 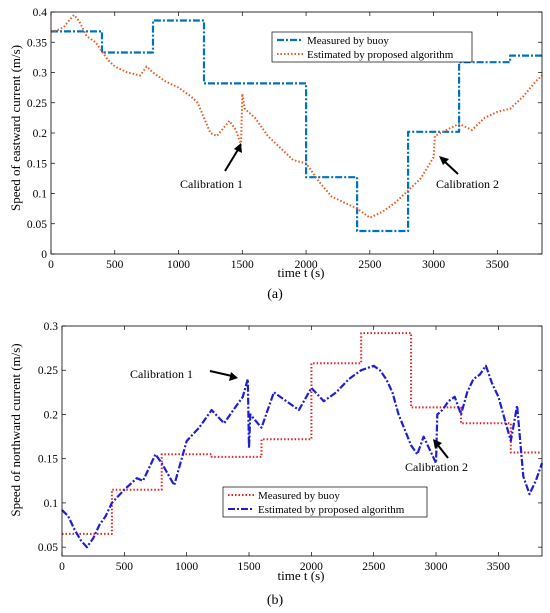 I want to click on panel-a-y-tick-label: 0.1, so click(x=40, y=195).